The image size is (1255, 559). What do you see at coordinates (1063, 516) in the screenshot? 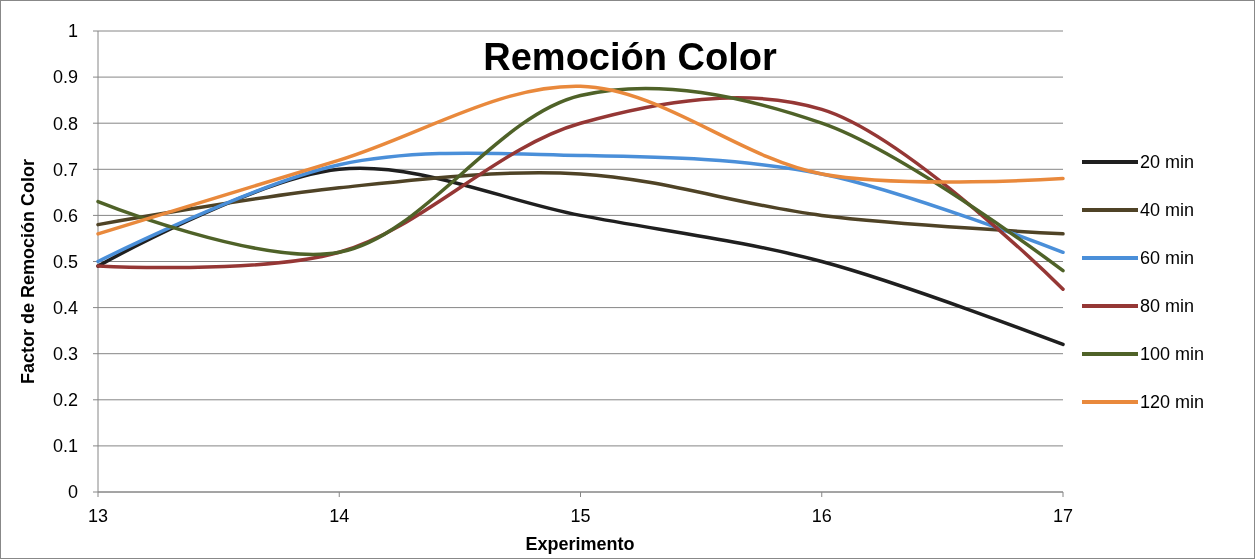
I see `x-tick-label: 17` at bounding box center [1063, 516].